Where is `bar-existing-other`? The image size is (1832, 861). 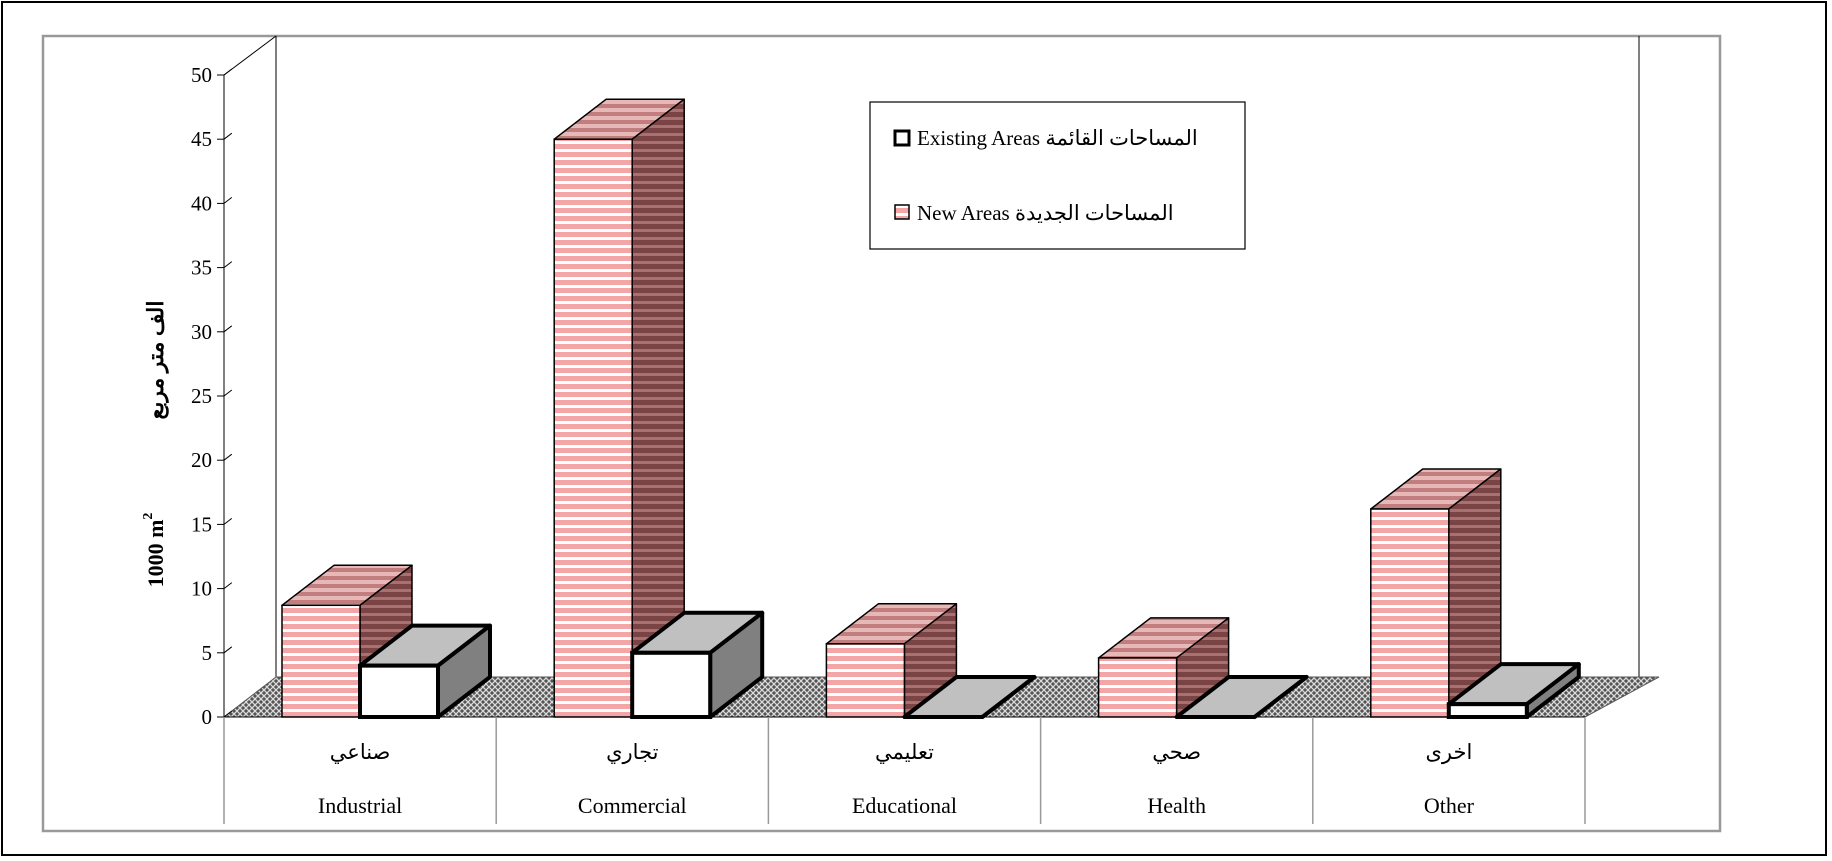
bar-existing-other is located at coordinates (1513, 690).